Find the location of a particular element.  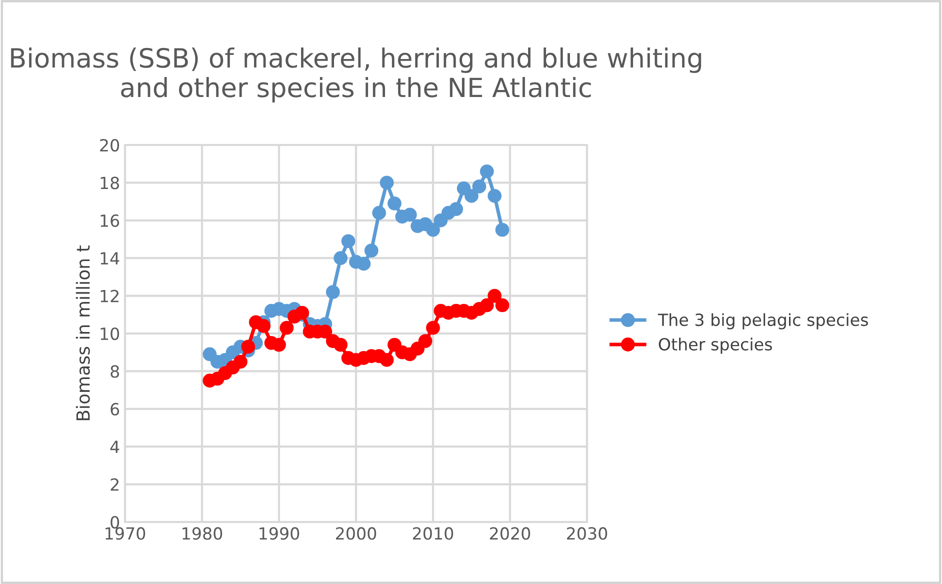

x-tick-label: 2020 is located at coordinates (510, 533).